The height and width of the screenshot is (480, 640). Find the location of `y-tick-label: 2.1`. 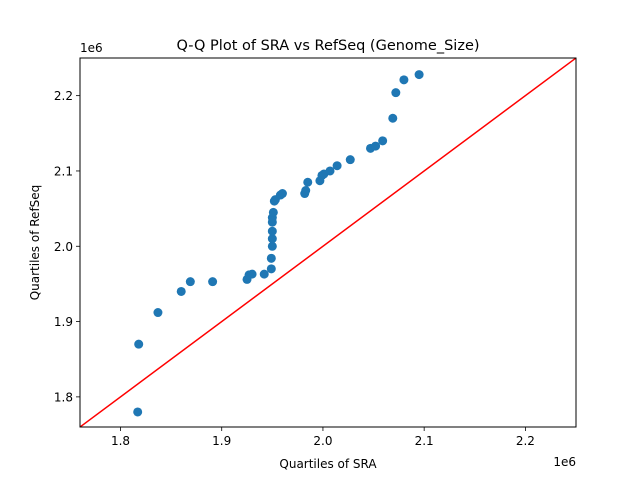

y-tick-label: 2.1 is located at coordinates (63, 171).